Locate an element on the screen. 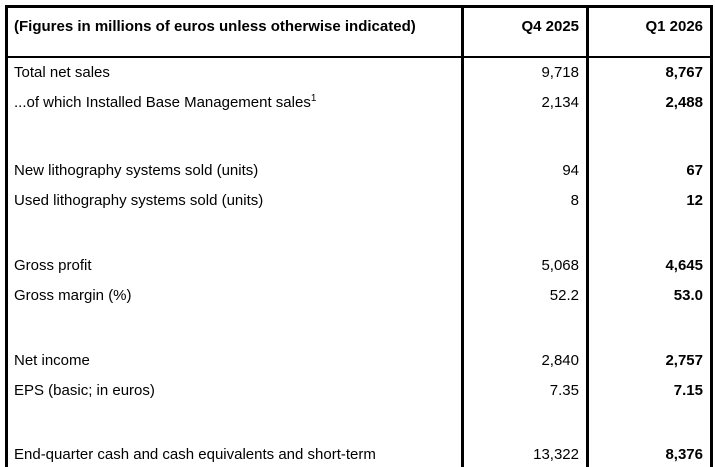  q4-value: 2,134 is located at coordinates (524, 102).